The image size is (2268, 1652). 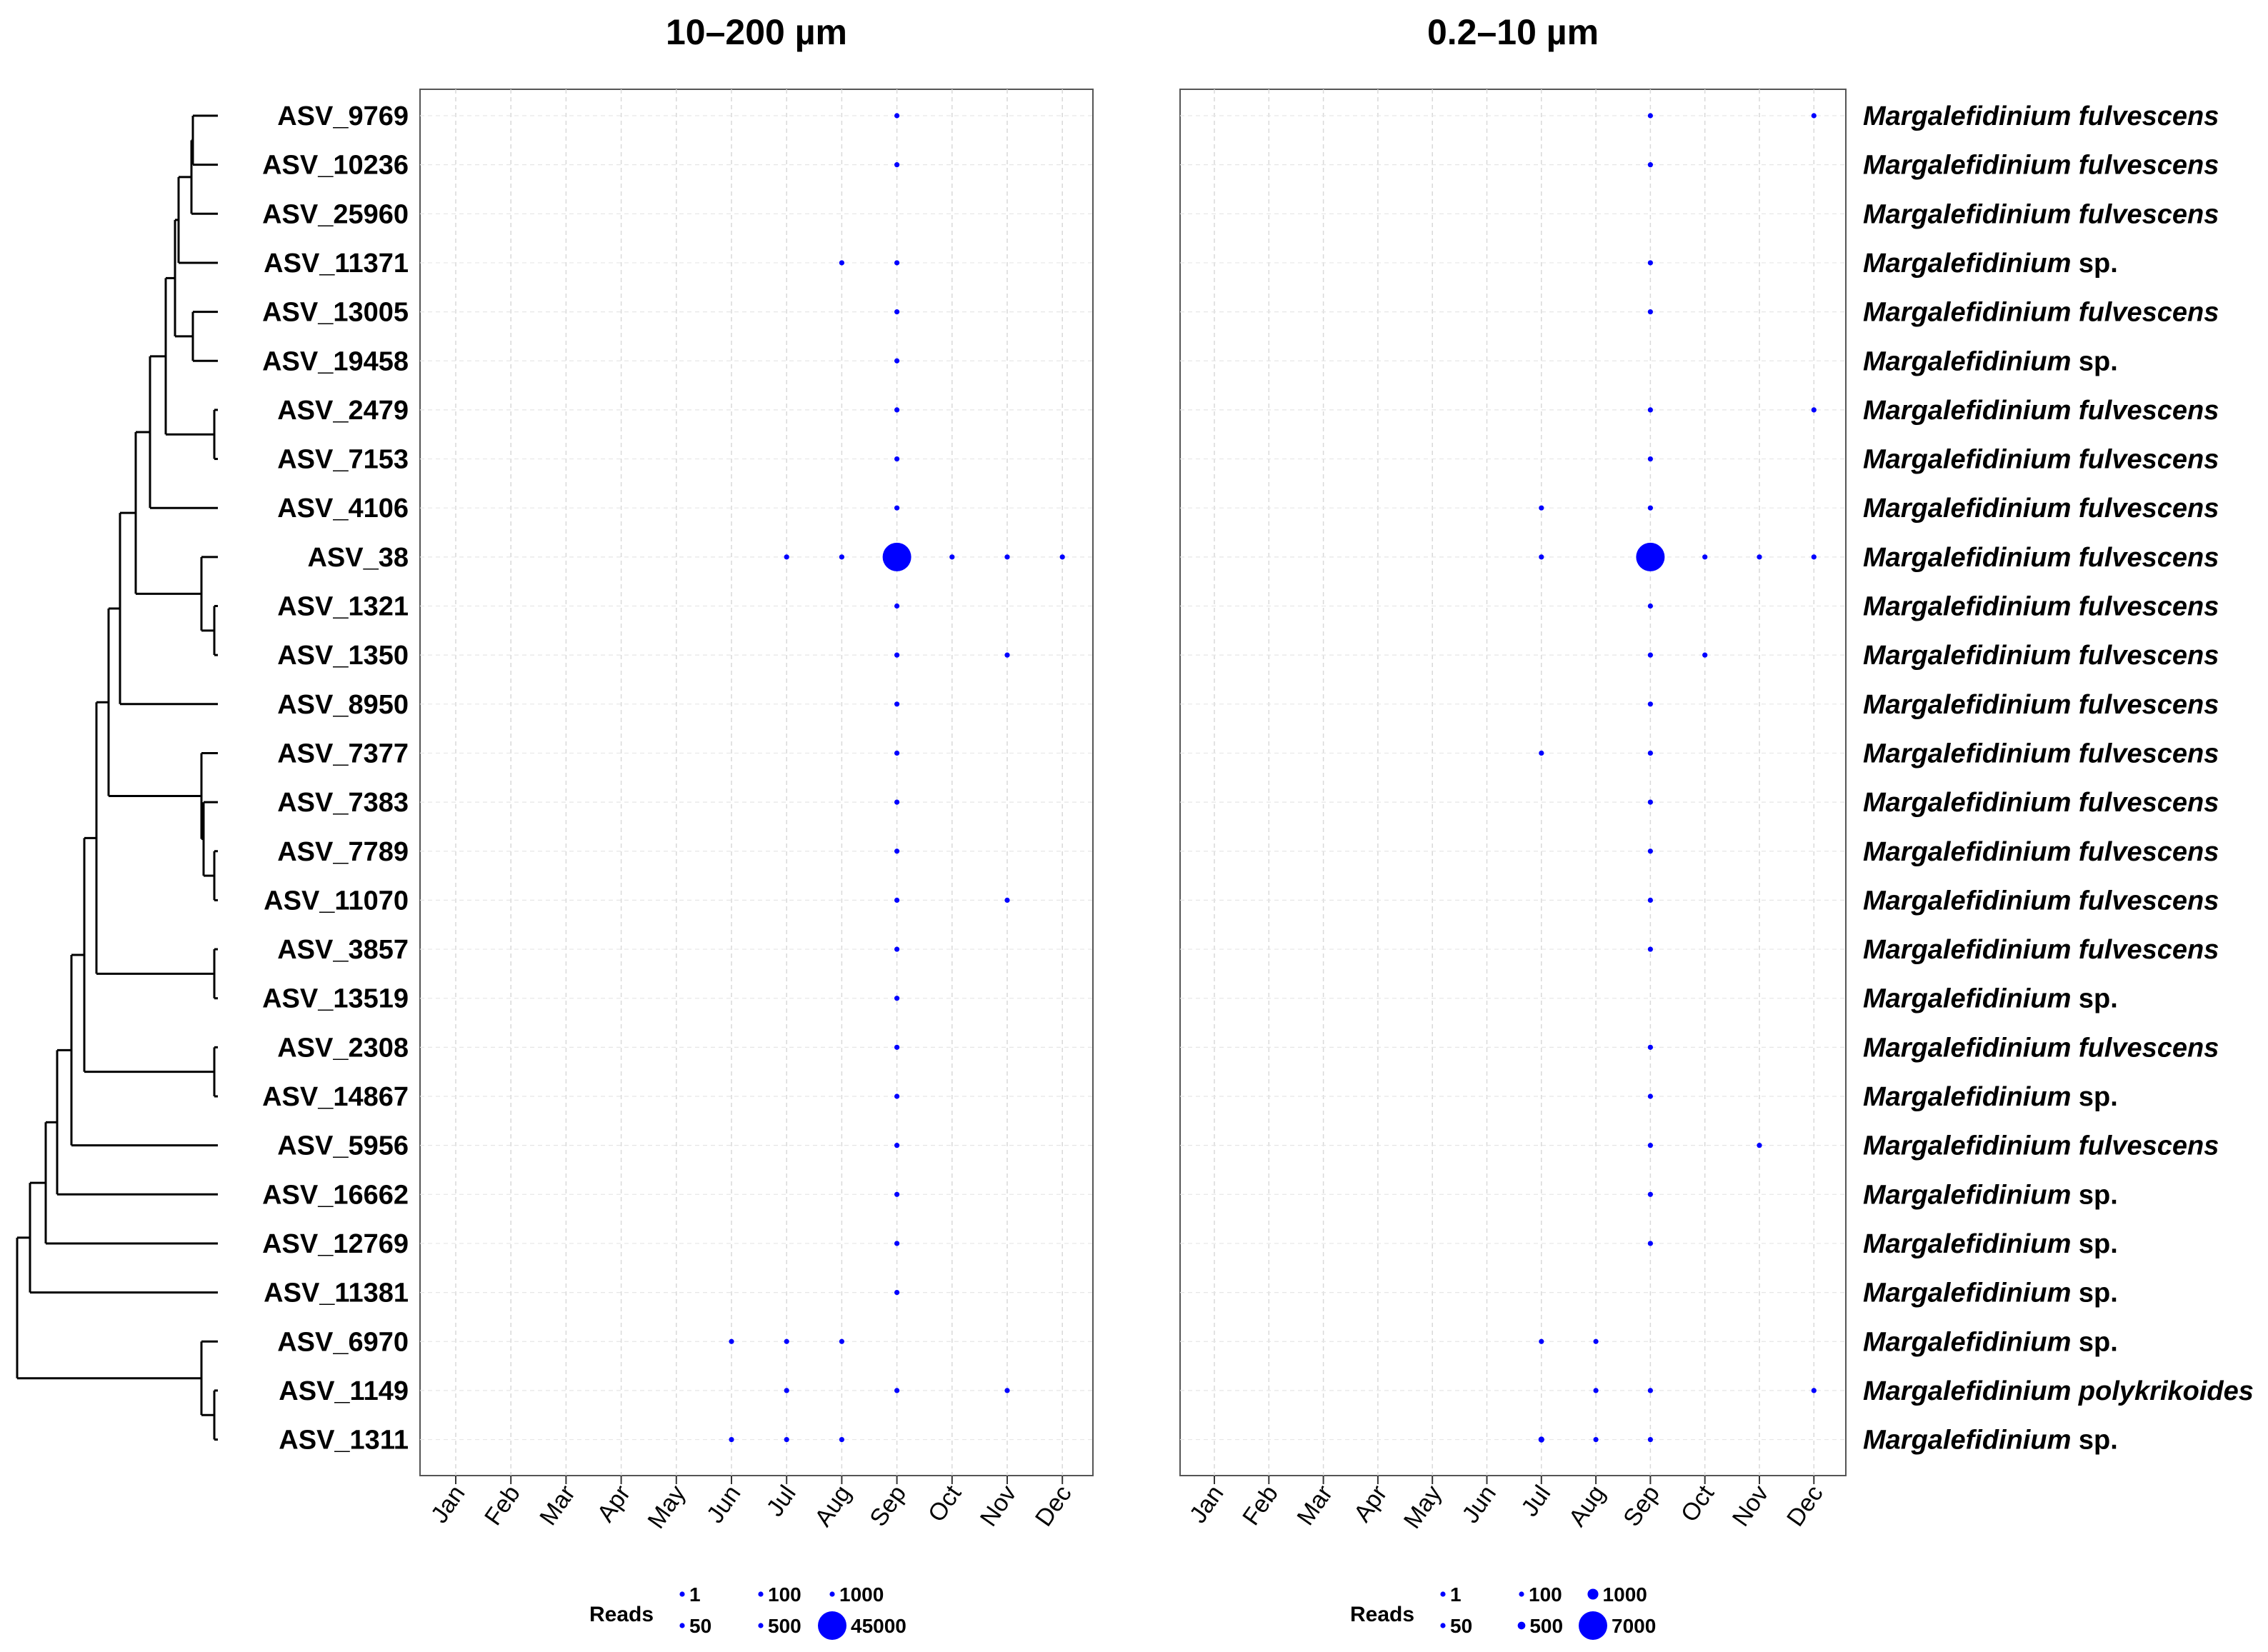 What do you see at coordinates (1991, 1097) in the screenshot?
I see `taxon-label-21: Margalefidinium sp.` at bounding box center [1991, 1097].